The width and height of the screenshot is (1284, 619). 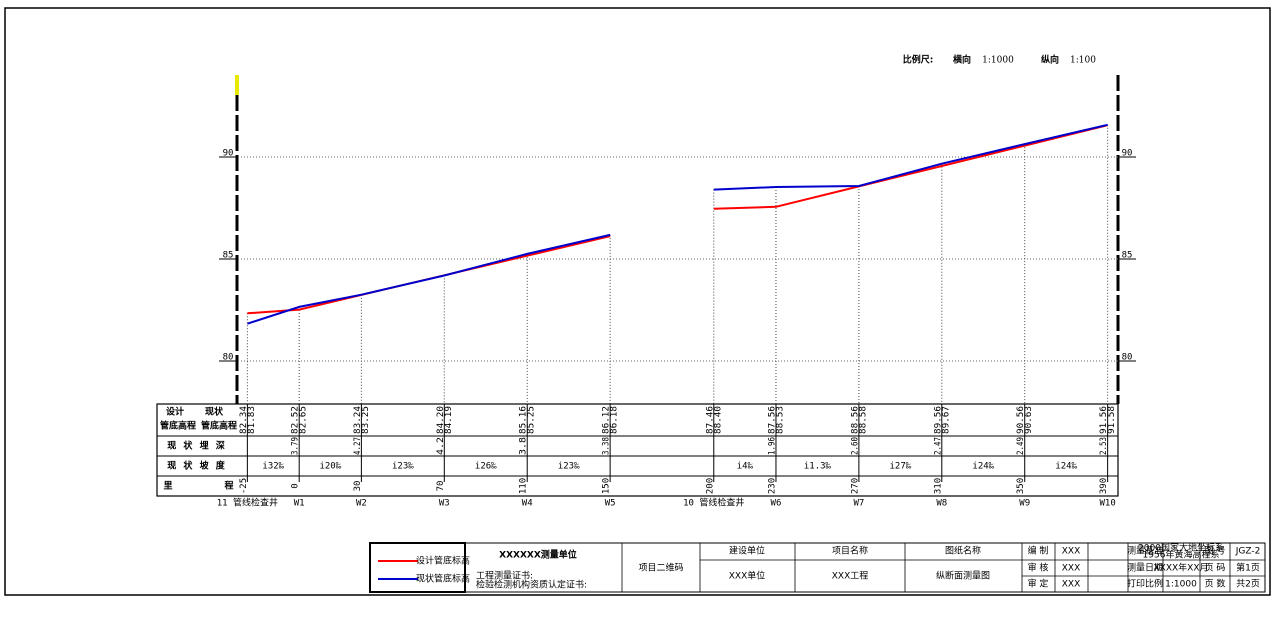 I want to click on title-block-text: 审 核, so click(x=1038, y=568).